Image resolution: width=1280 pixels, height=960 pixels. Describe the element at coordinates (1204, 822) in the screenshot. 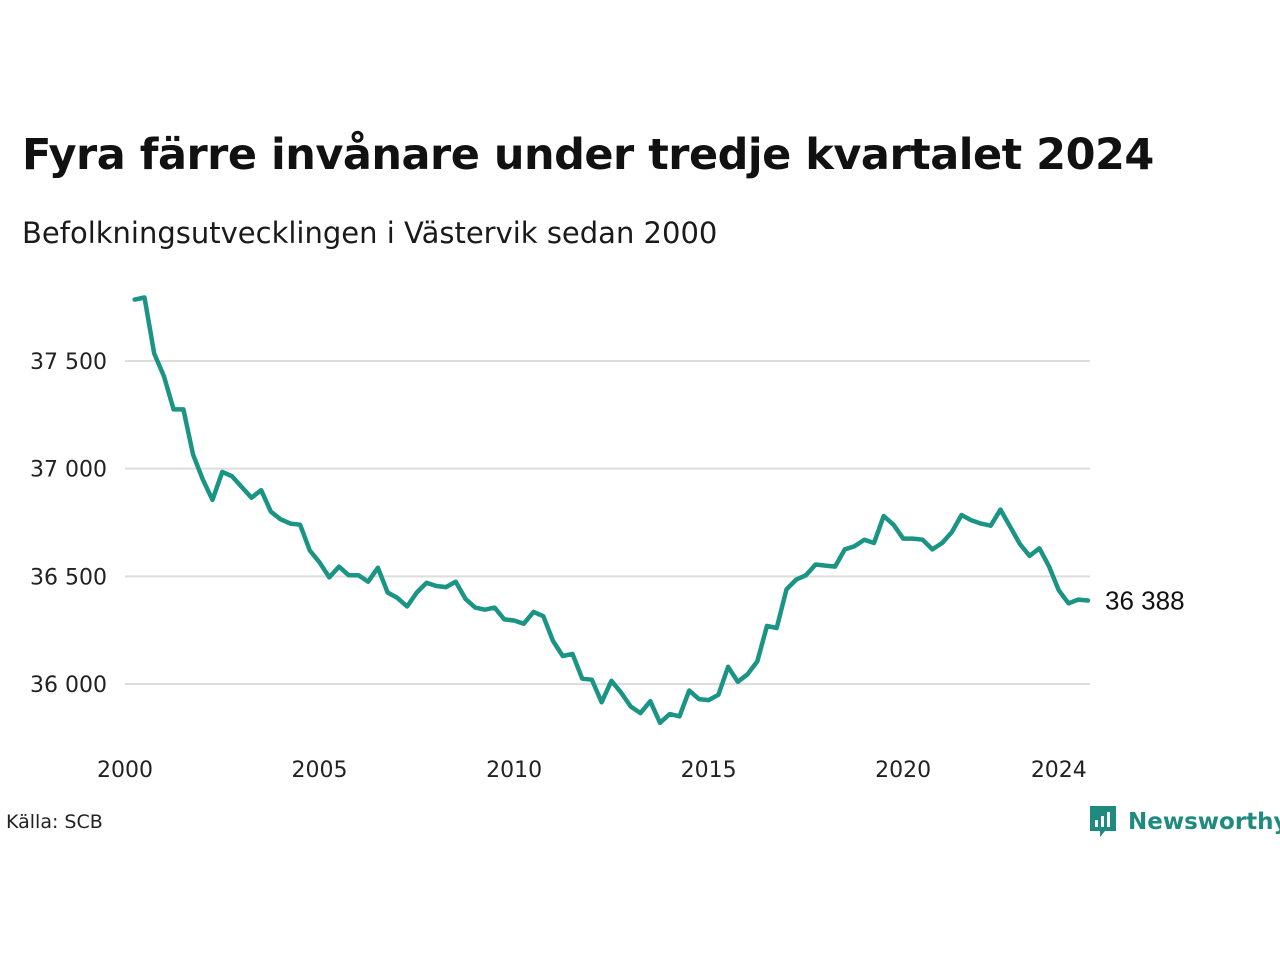

I see `brand-name: Newsworthy` at that location.